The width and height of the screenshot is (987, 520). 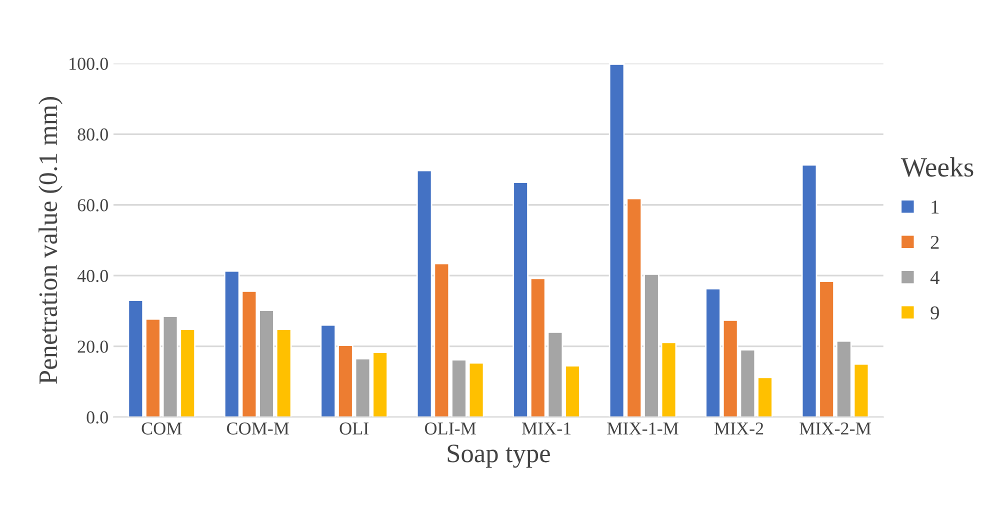 I want to click on y-tick-label: 0.0, so click(x=97, y=417).